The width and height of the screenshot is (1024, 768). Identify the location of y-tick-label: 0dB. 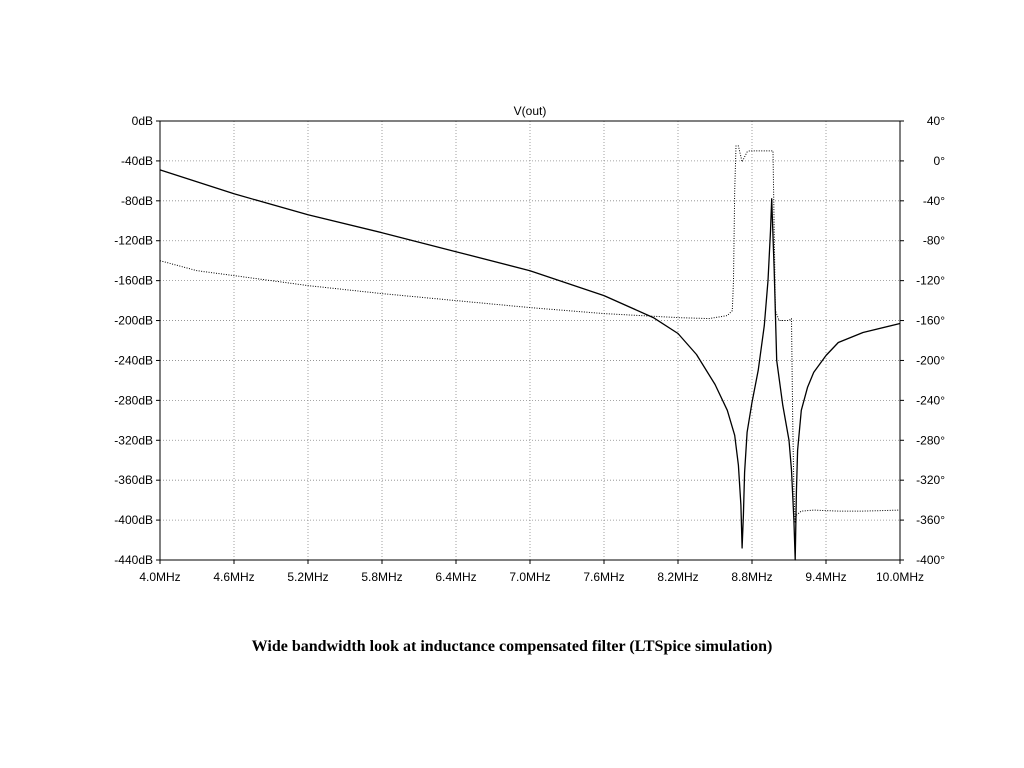
(142, 121).